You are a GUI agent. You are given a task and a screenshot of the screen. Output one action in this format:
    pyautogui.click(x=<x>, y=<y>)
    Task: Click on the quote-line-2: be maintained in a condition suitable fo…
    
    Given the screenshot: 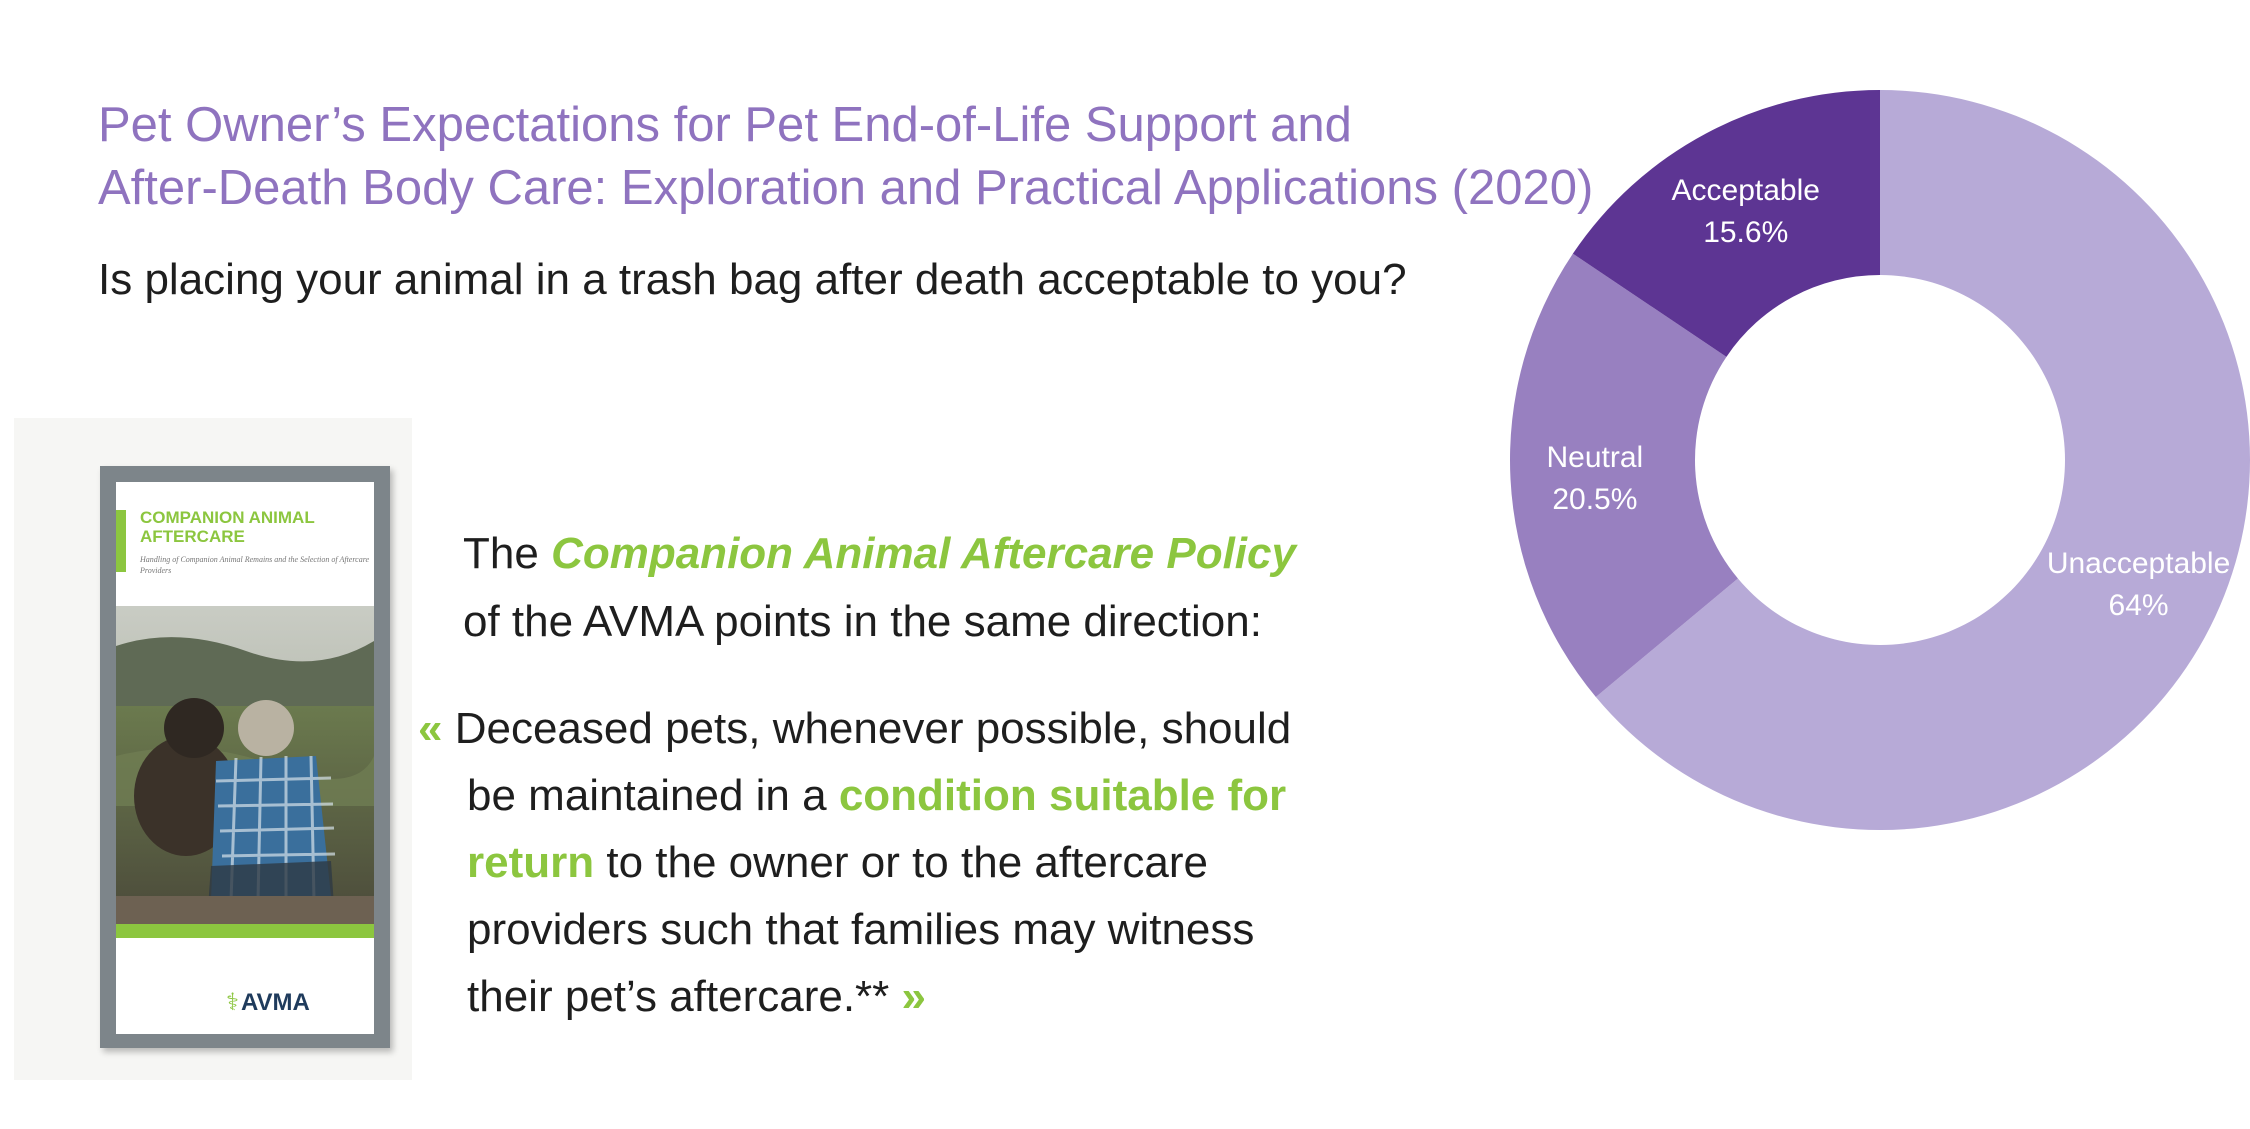 What is the action you would take?
    pyautogui.click(x=898, y=795)
    